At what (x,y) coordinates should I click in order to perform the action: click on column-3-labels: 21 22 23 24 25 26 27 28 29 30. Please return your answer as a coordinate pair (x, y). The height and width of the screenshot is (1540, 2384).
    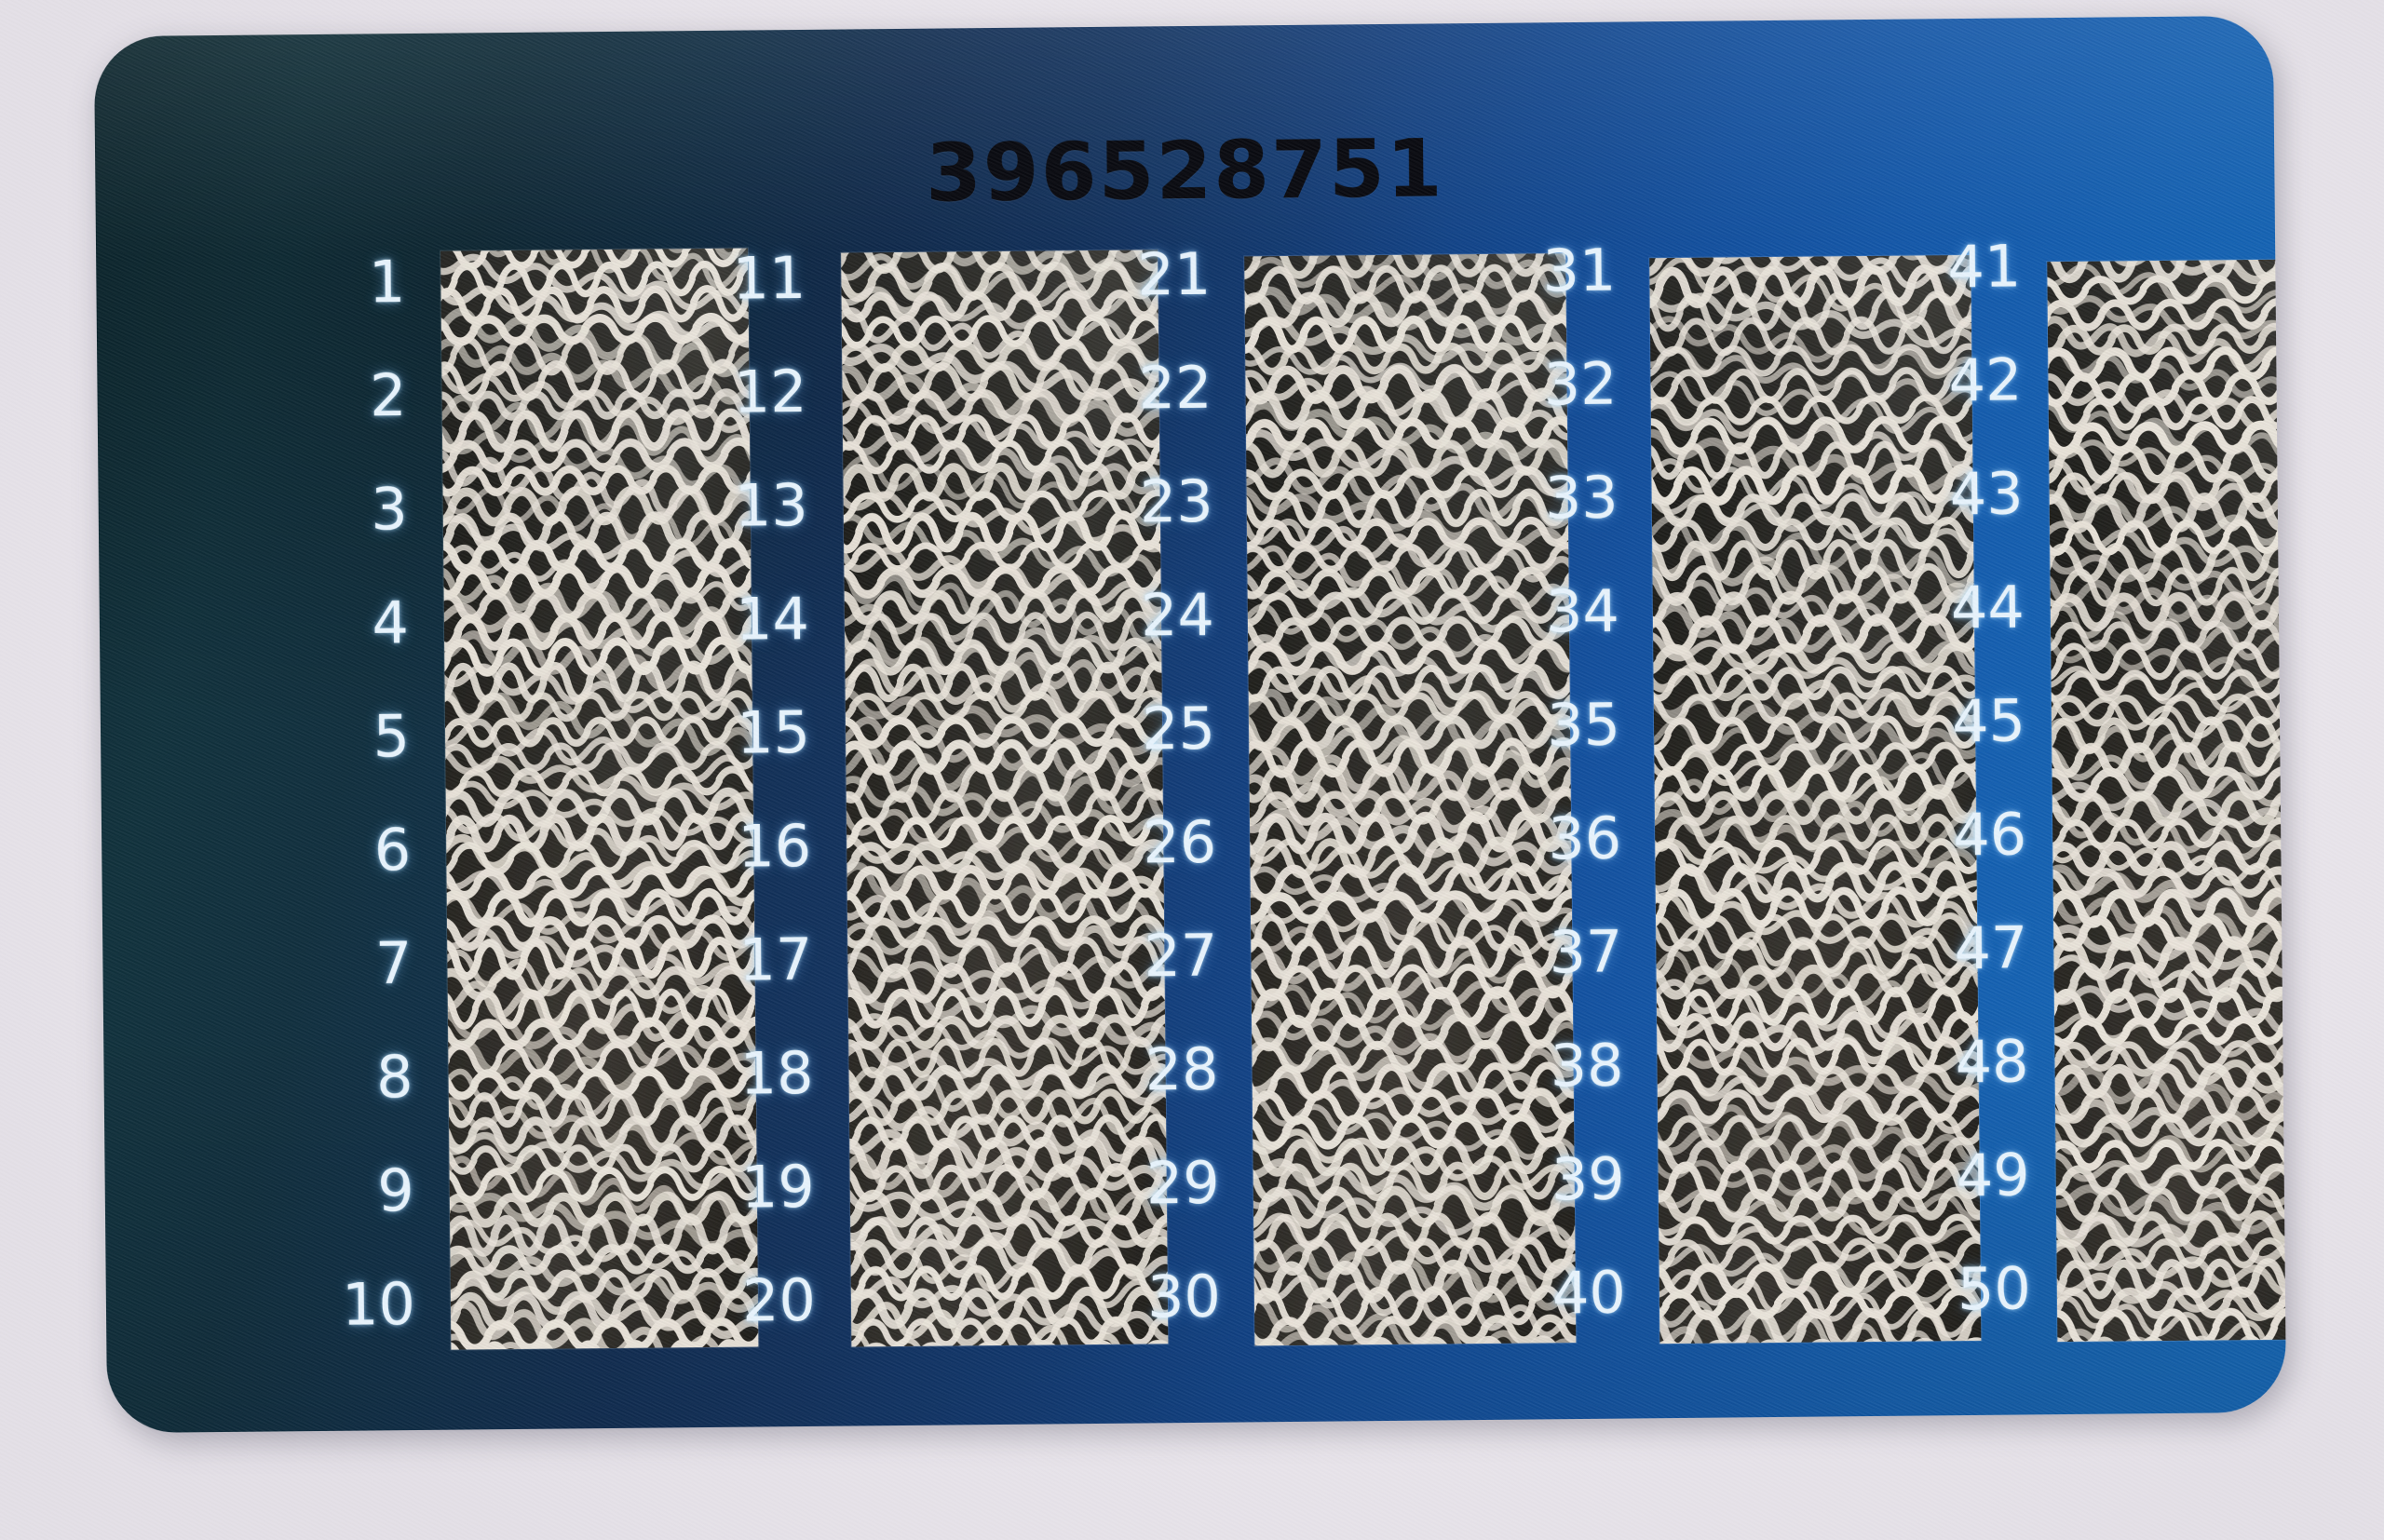
    Looking at the image, I should click on (1143, 777).